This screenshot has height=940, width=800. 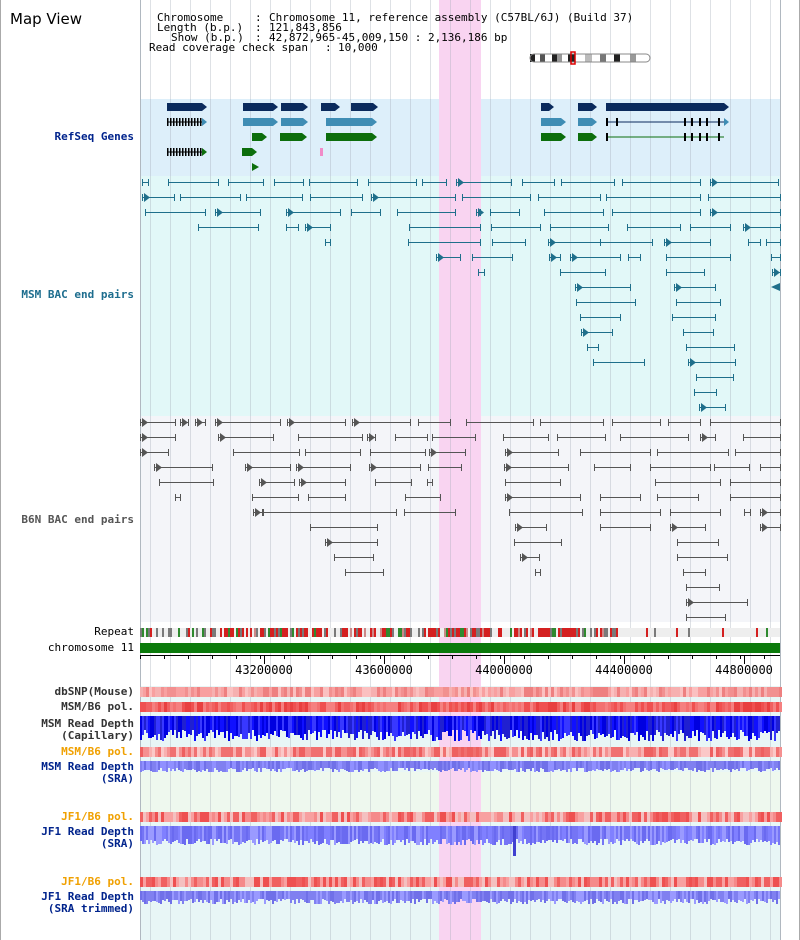 What do you see at coordinates (77, 294) in the screenshot?
I see `track-label-msm-bac: MSM BAC end pairs` at bounding box center [77, 294].